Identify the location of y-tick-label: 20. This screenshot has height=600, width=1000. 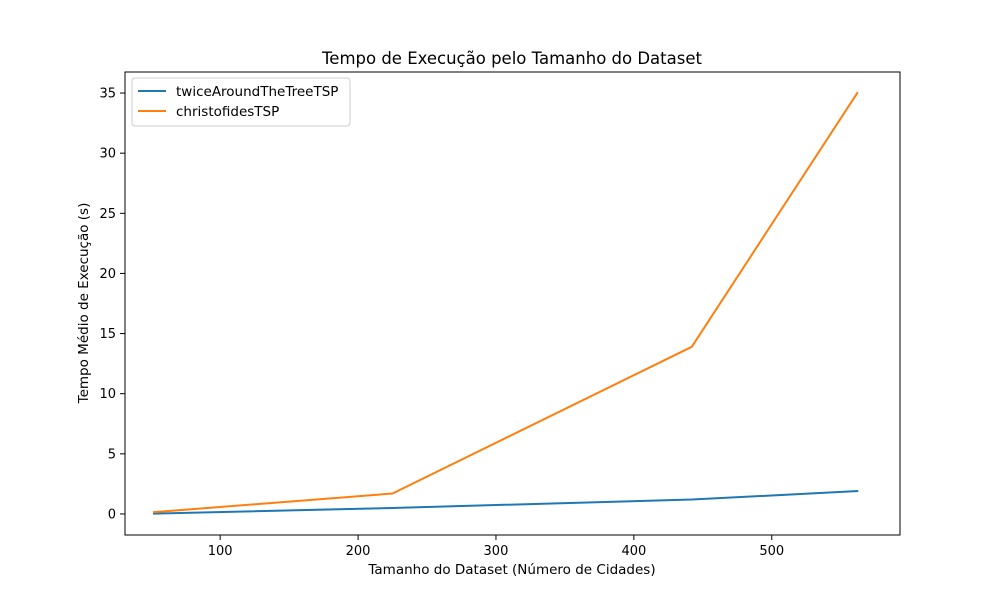
(107, 274).